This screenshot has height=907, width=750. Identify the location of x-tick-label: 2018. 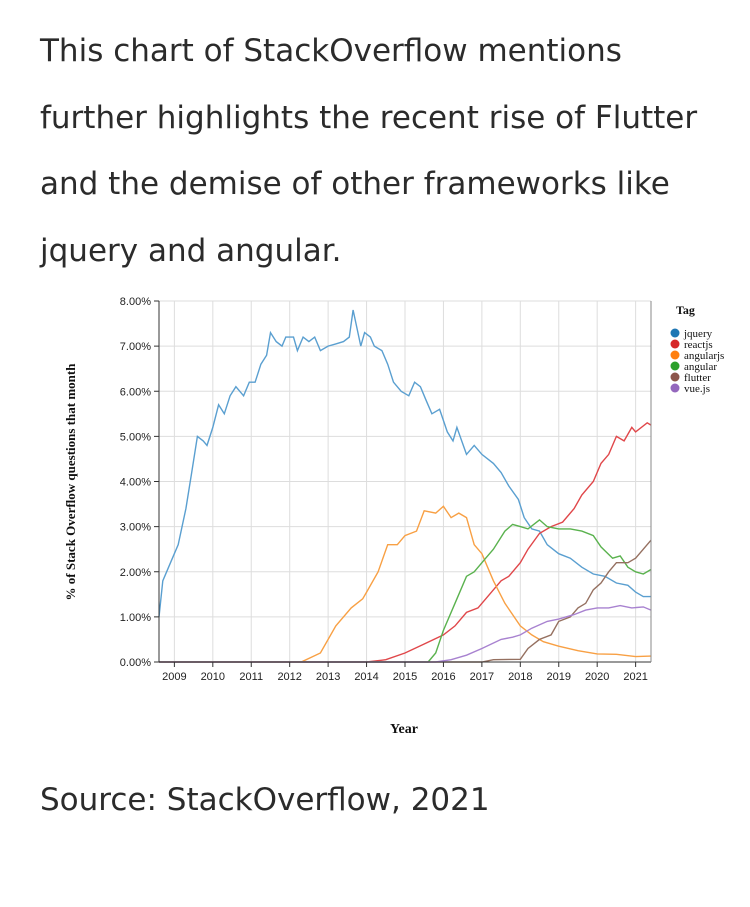
(520, 677).